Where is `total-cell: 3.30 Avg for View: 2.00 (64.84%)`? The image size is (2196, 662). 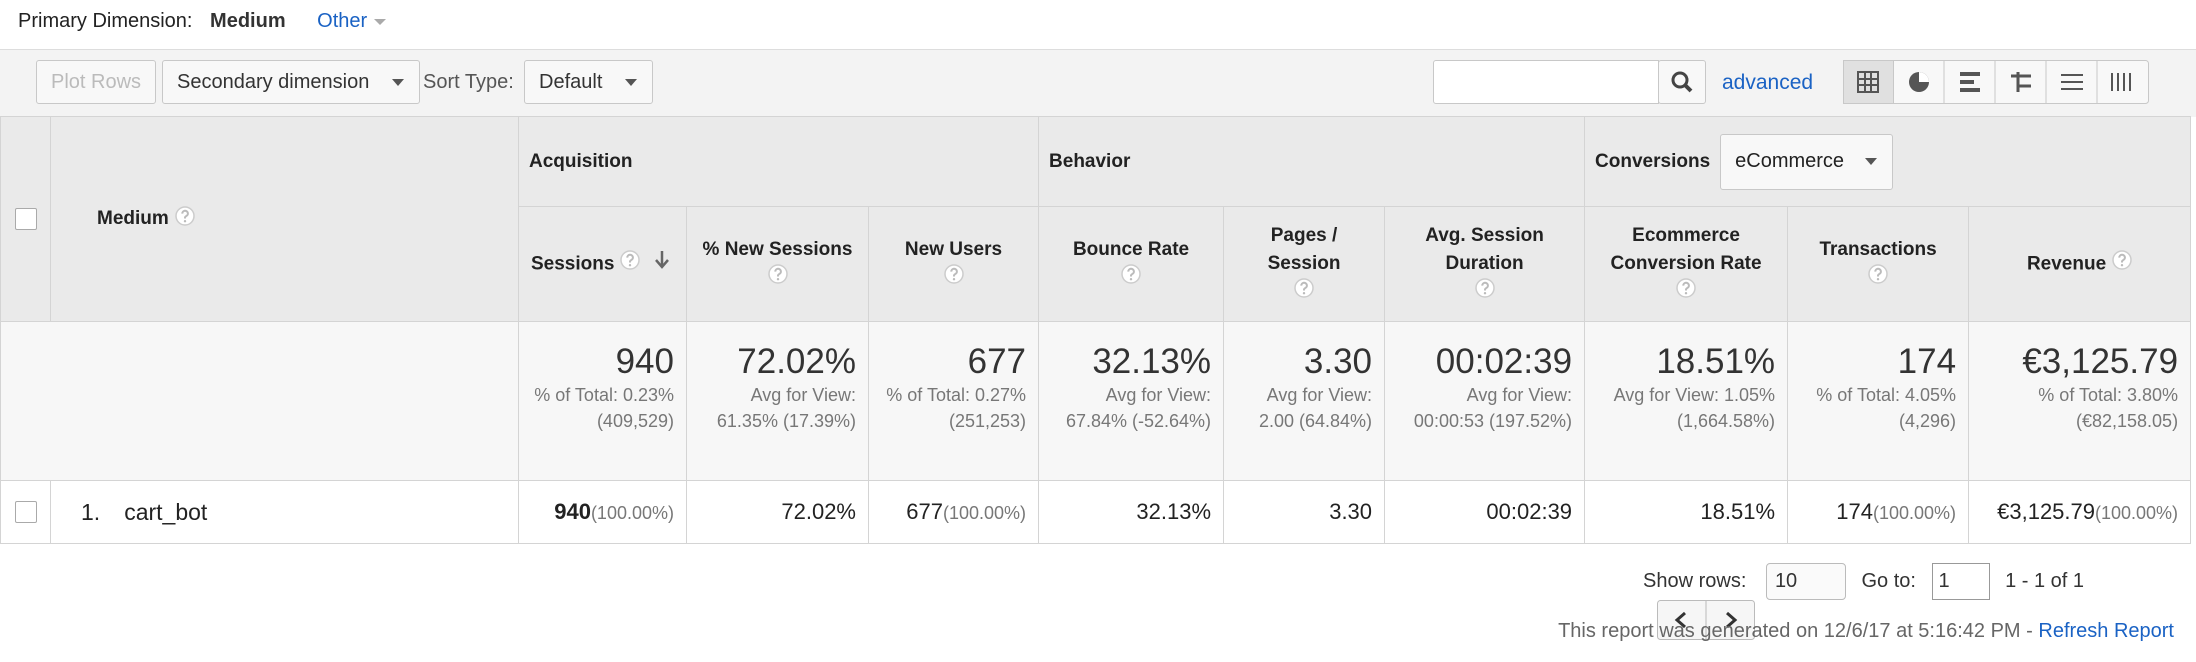
total-cell: 3.30 Avg for View: 2.00 (64.84%) is located at coordinates (1304, 401).